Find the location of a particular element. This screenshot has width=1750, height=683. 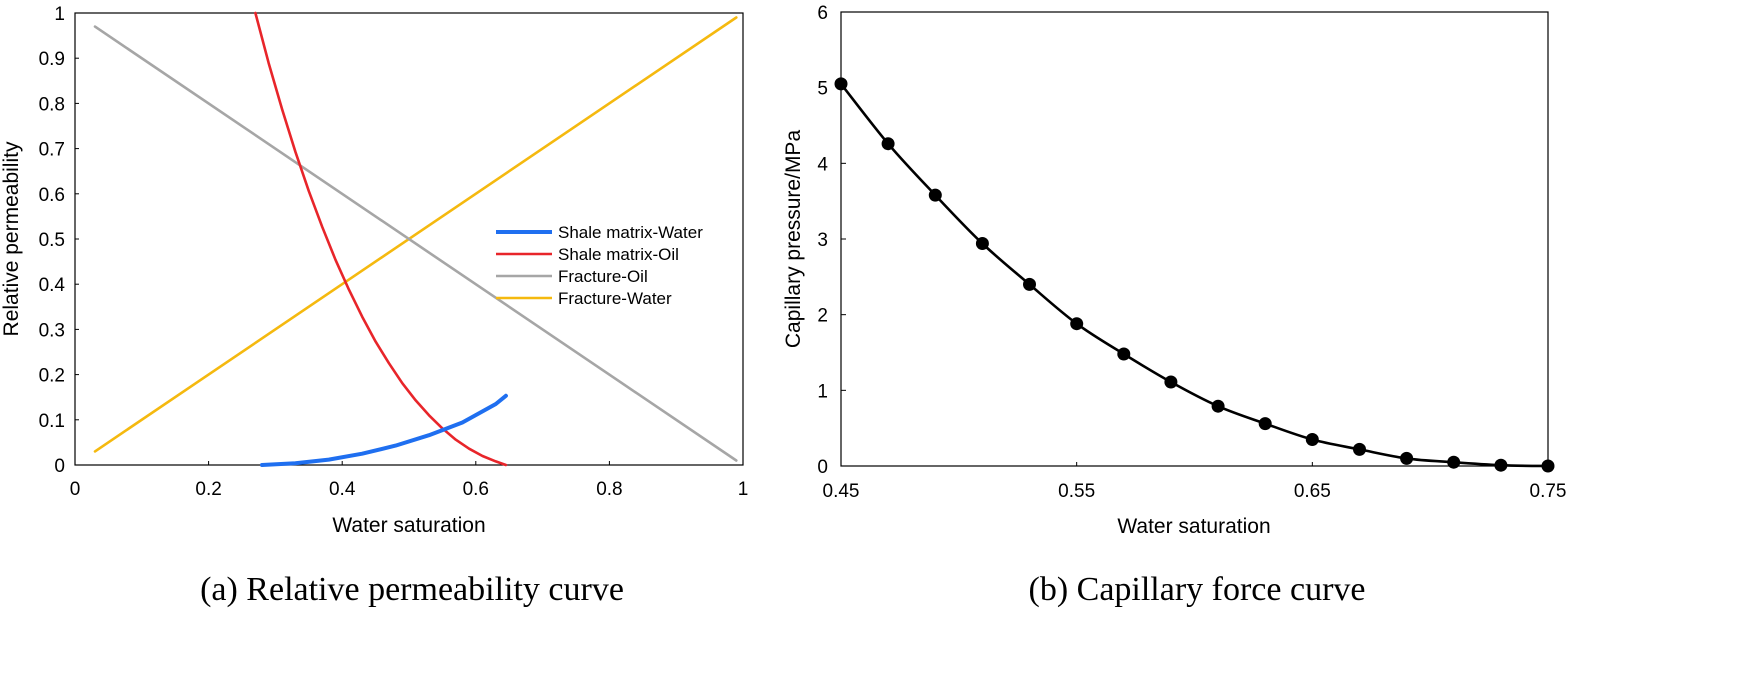

x-tick-label: 0.55 is located at coordinates (1076, 491).